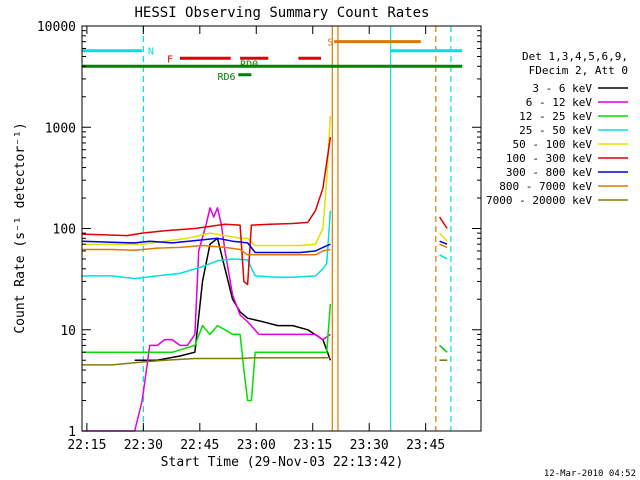  I want to click on flag-label-n: N, so click(151, 52).